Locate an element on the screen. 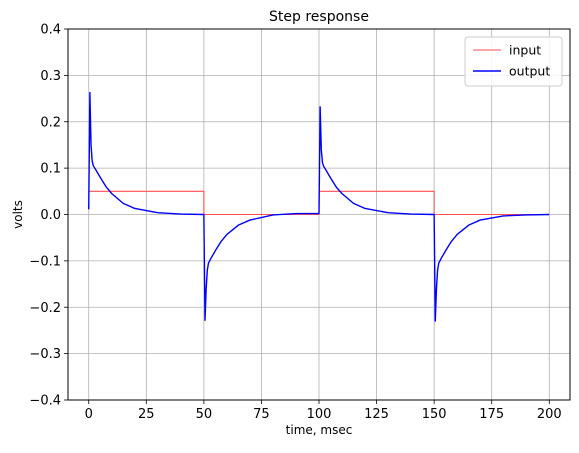 The image size is (579, 453). x-tick-label: 200 is located at coordinates (549, 414).